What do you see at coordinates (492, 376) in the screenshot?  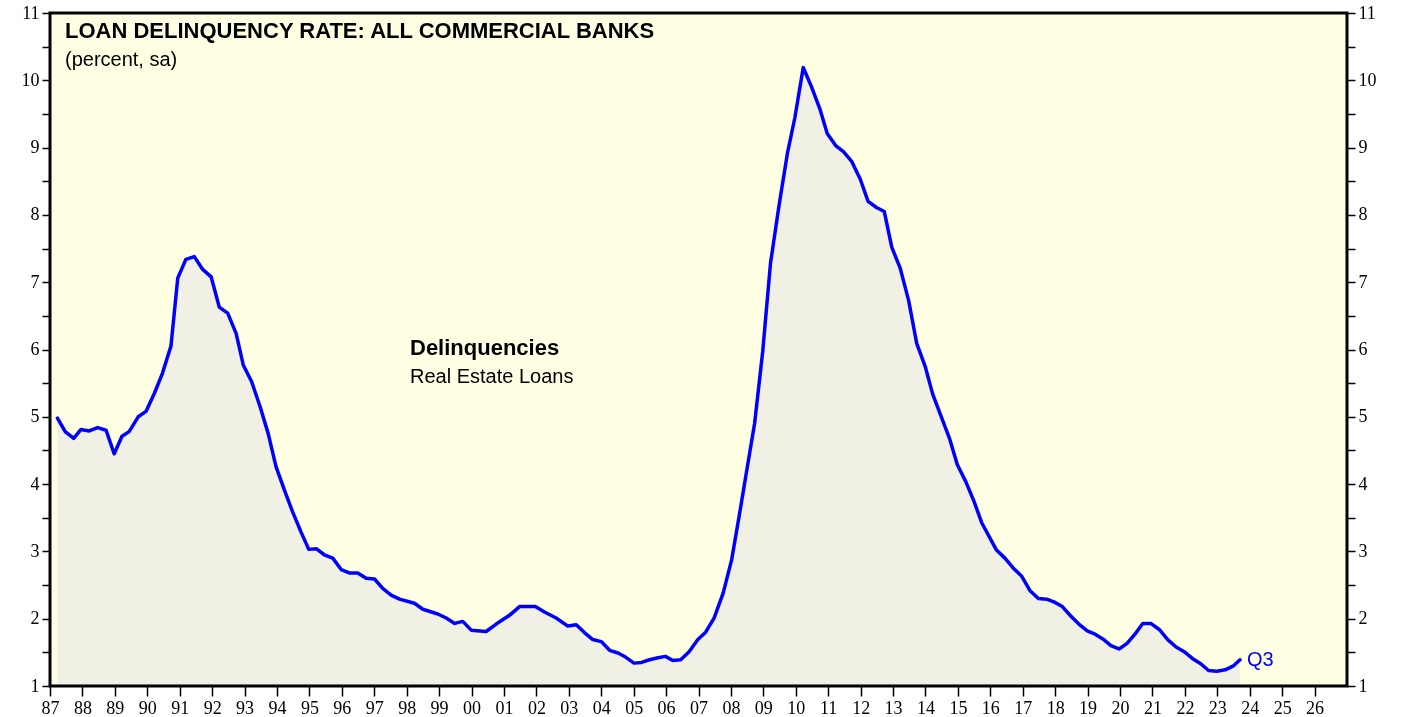 I see `annotation: Real Estate Loans` at bounding box center [492, 376].